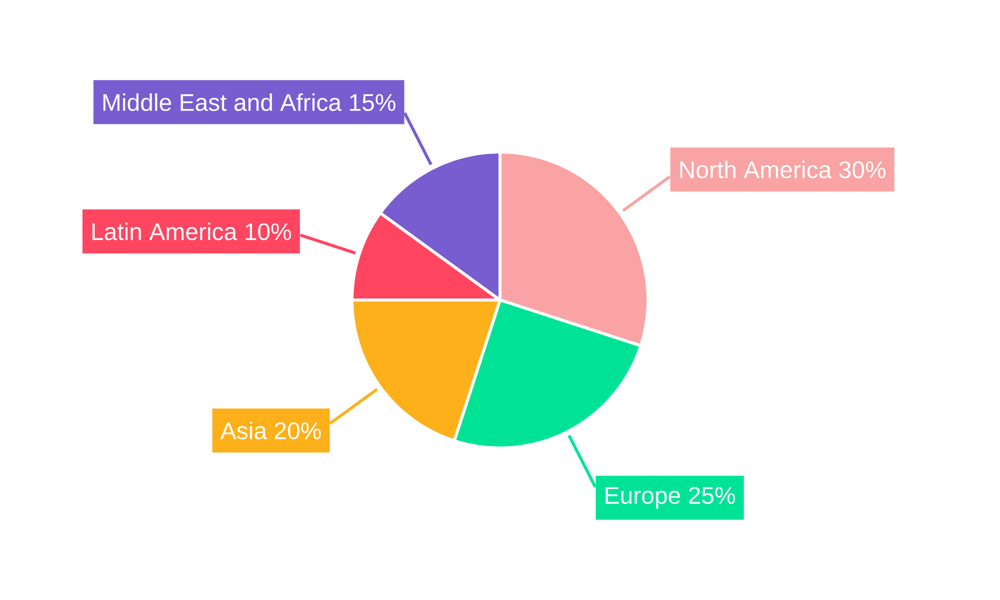 Image resolution: width=1000 pixels, height=600 pixels. Describe the element at coordinates (269, 231) in the screenshot. I see `data-label: 10%` at that location.